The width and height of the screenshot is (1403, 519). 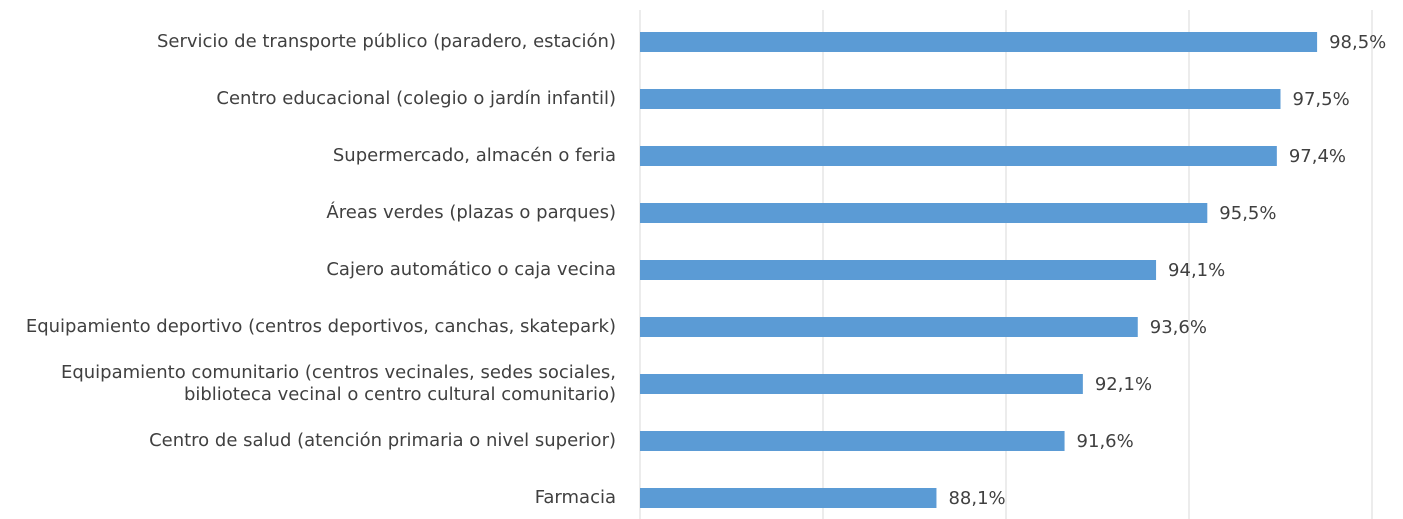 I want to click on category-label: Cajero automático o caja vecina, so click(x=471, y=269).